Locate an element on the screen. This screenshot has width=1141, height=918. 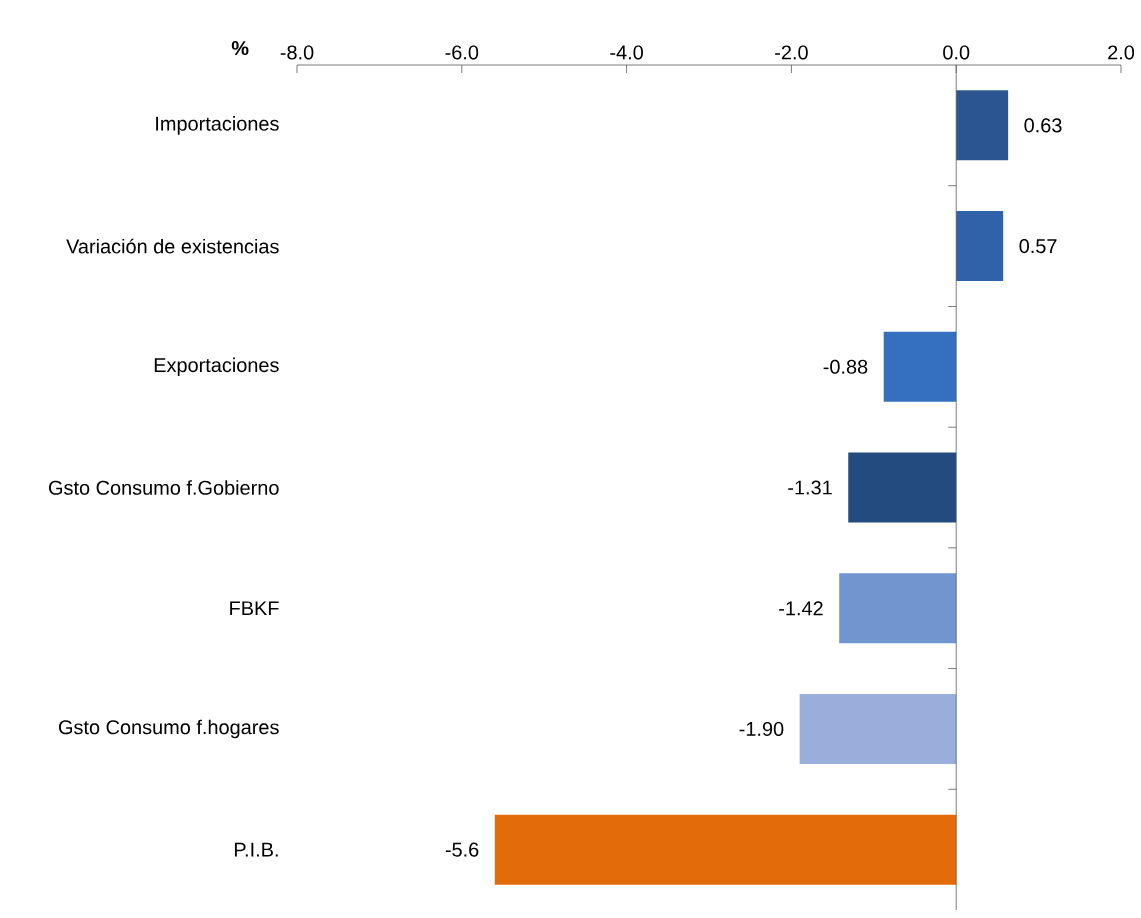
x-tick-label: -4.0 is located at coordinates (626, 52).